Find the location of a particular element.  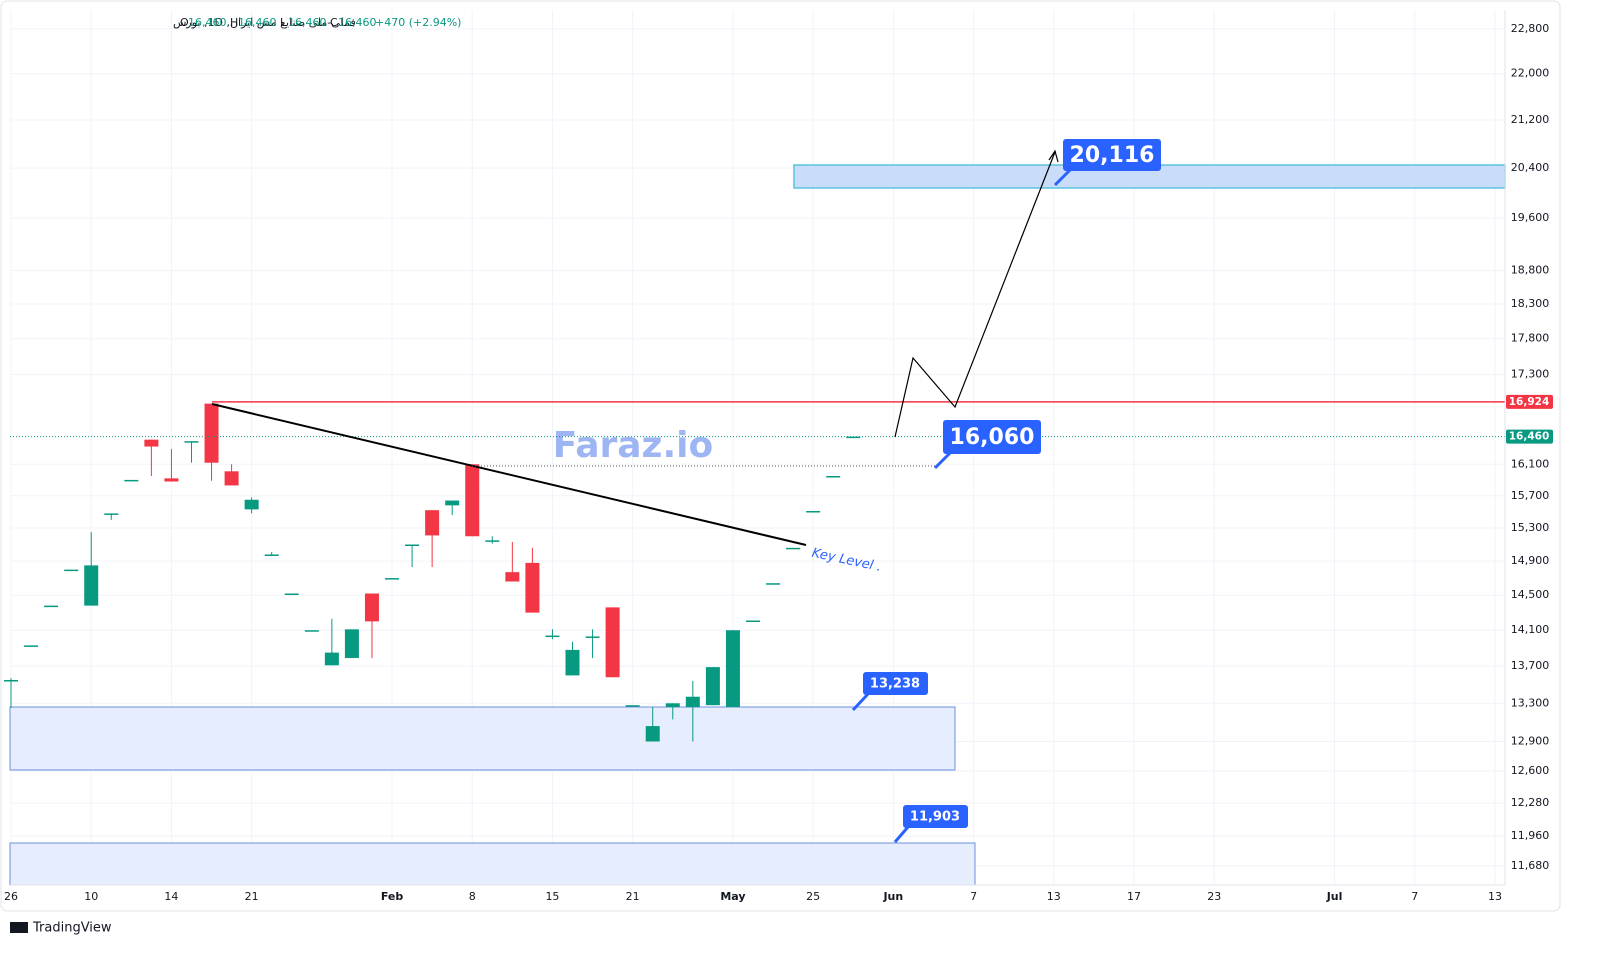

price-label-box is located at coordinates (1529, 401).